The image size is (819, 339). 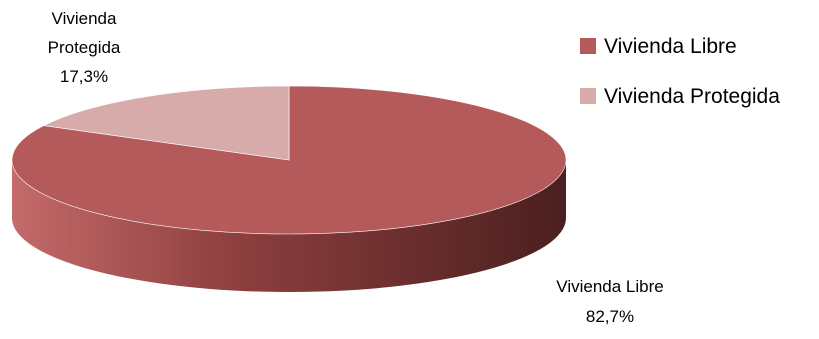 What do you see at coordinates (680, 71) in the screenshot?
I see `legend: Vivienda Libre Vivienda Protegida` at bounding box center [680, 71].